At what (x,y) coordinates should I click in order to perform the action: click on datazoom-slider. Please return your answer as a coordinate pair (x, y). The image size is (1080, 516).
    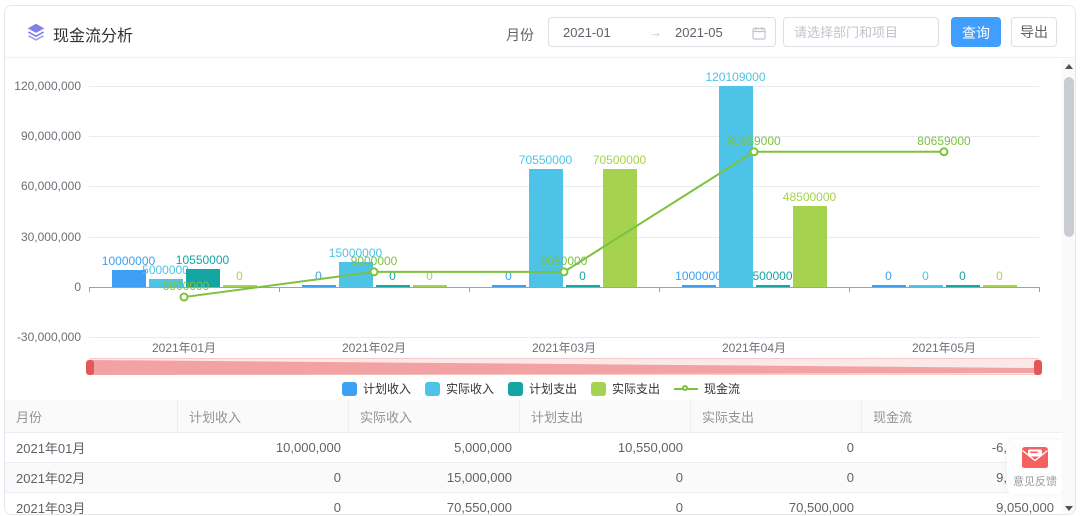
    Looking at the image, I should click on (564, 366).